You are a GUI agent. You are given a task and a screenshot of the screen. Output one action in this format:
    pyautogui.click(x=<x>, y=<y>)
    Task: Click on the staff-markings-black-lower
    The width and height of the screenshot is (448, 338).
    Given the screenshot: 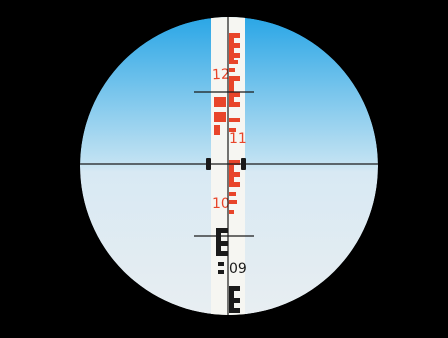 What is the action you would take?
    pyautogui.click(x=228, y=270)
    